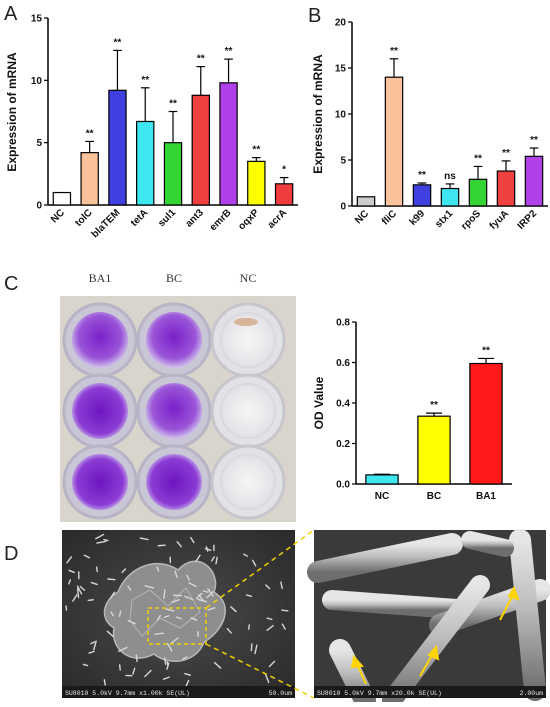  Describe the element at coordinates (281, 693) in the screenshot. I see `sem-left-scale-label: 50.0um` at that location.